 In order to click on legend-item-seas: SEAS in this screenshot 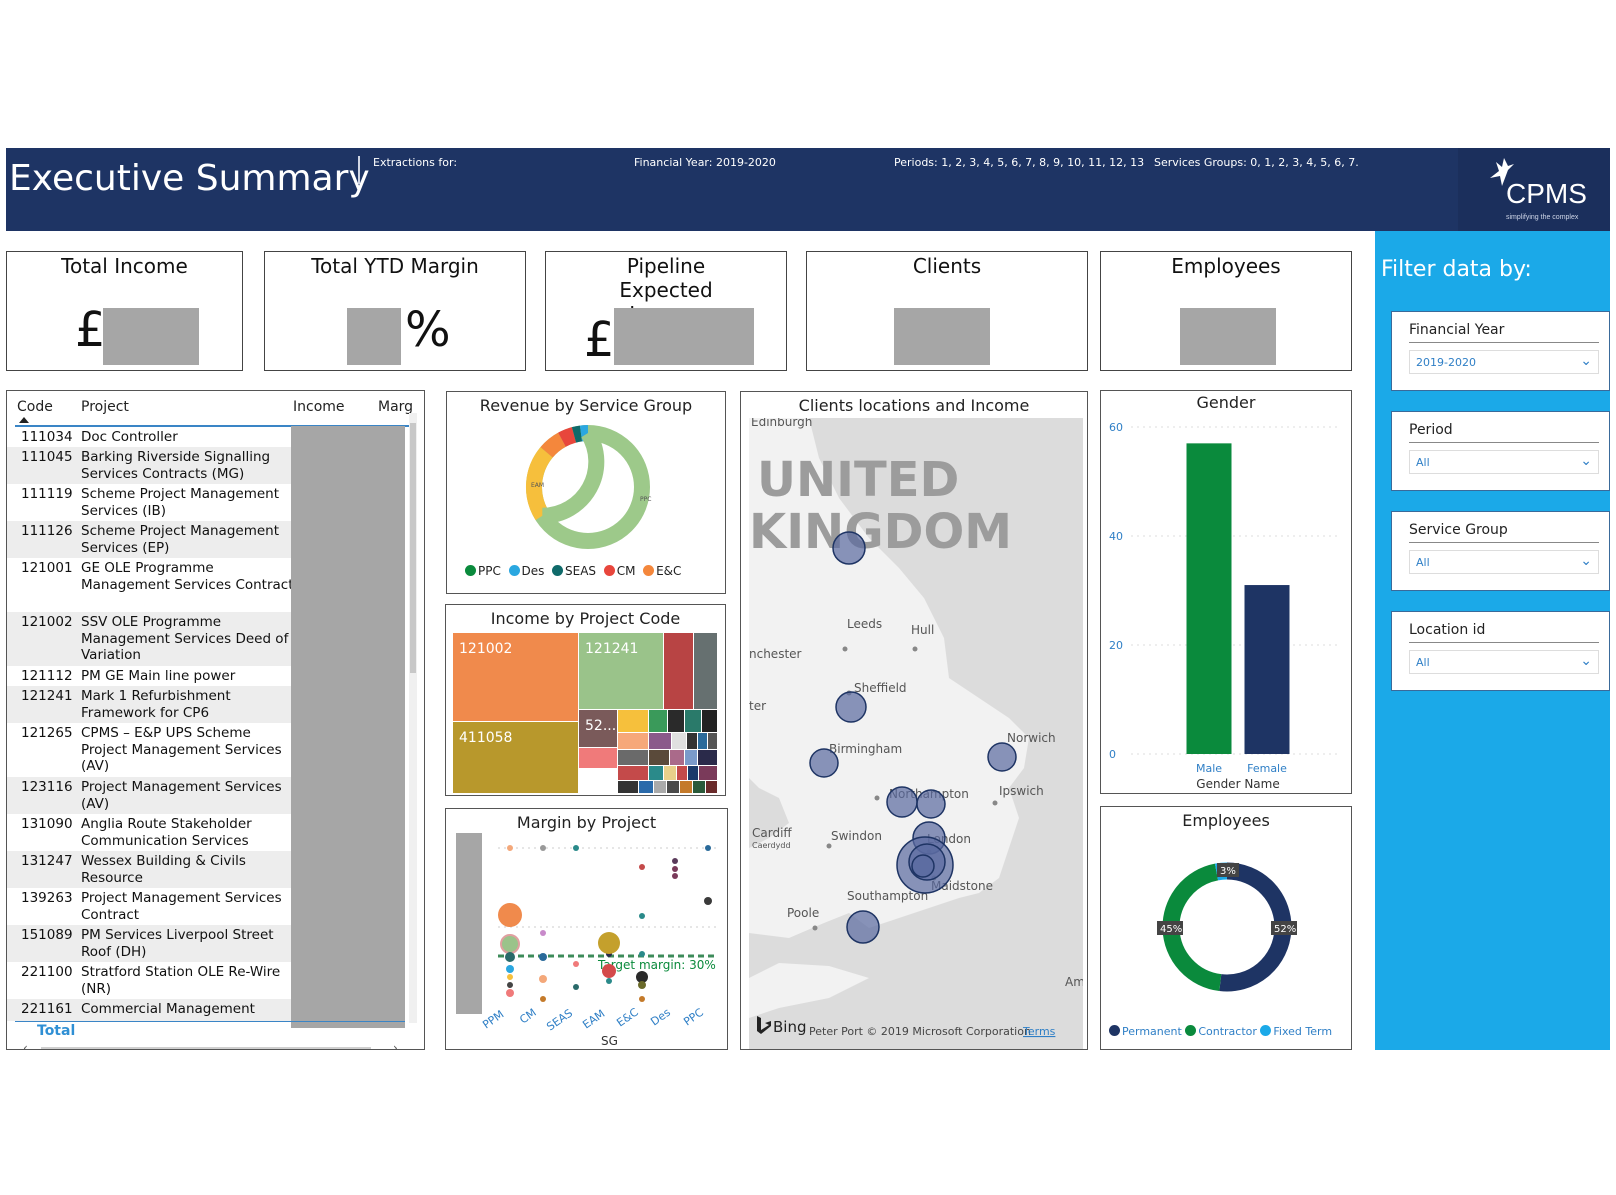, I will do `click(574, 571)`.